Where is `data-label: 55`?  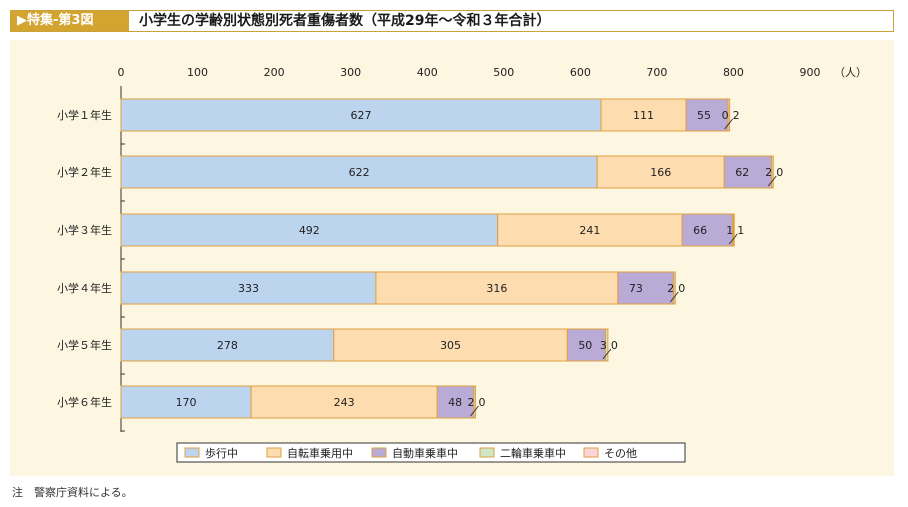
data-label: 55 is located at coordinates (704, 115).